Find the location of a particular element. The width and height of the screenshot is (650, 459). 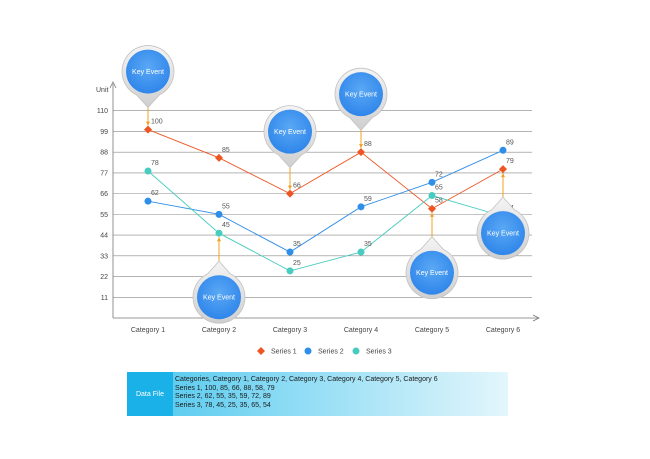

data-label: 78 is located at coordinates (155, 163).